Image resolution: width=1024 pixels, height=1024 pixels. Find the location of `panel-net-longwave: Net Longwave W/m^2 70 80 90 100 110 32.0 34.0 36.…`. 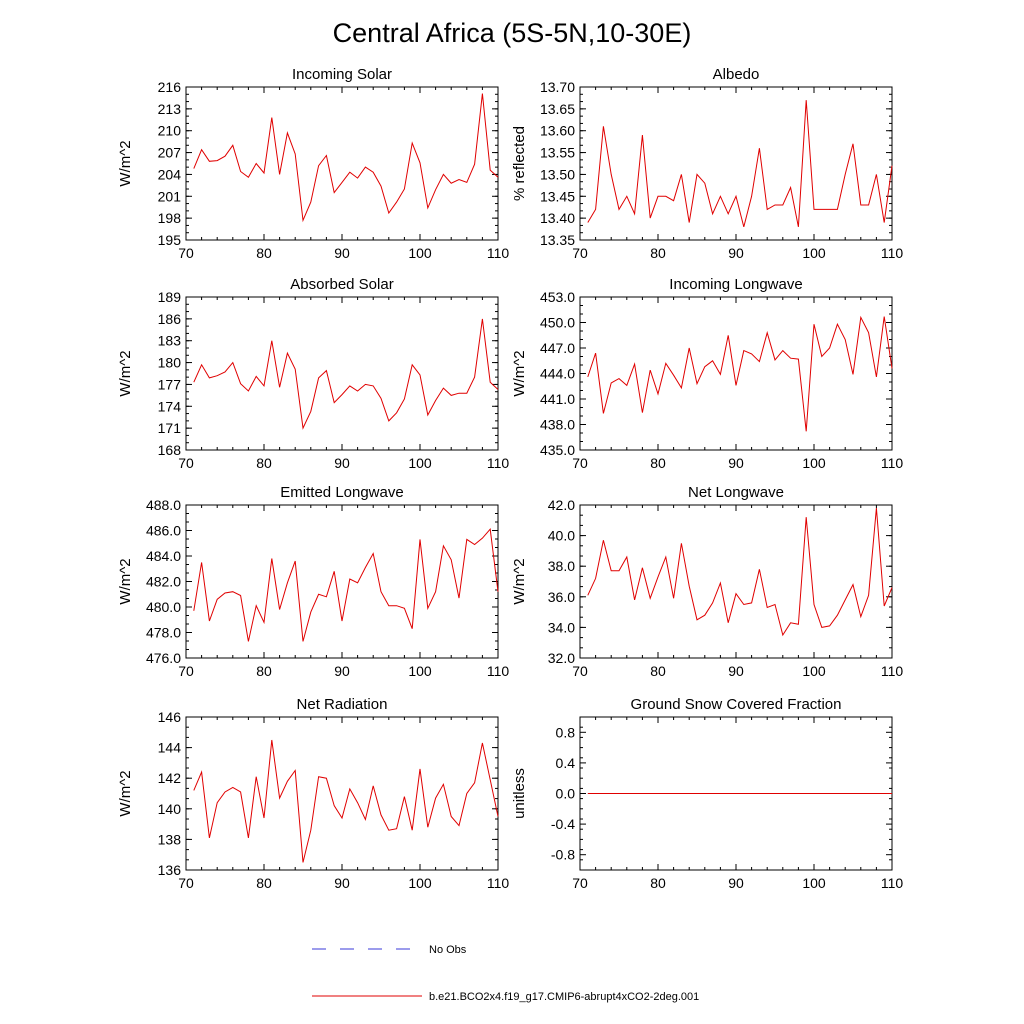

panel-net-longwave: Net Longwave W/m^2 70 80 90 100 110 32.0 34.0 36.… is located at coordinates (707, 581).